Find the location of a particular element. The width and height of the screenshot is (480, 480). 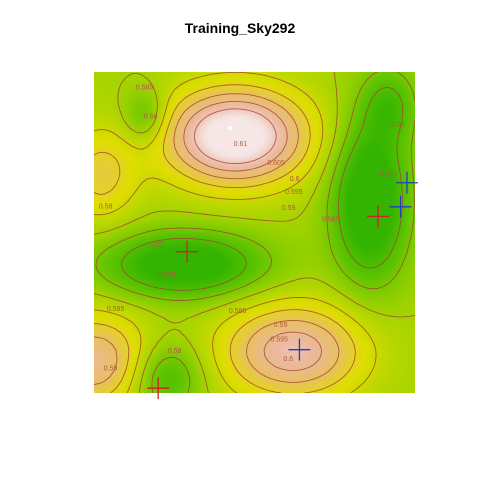

contour-label: 0.61 is located at coordinates (241, 144).